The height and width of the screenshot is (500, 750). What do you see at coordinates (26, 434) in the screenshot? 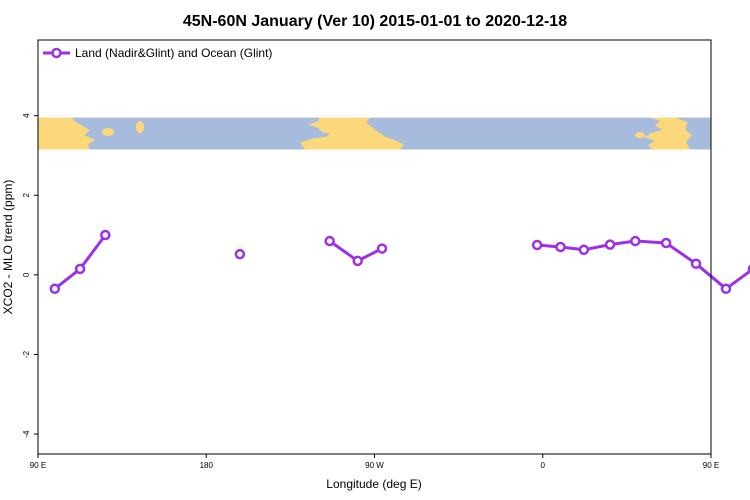
I see `y-tick-label: -4` at bounding box center [26, 434].